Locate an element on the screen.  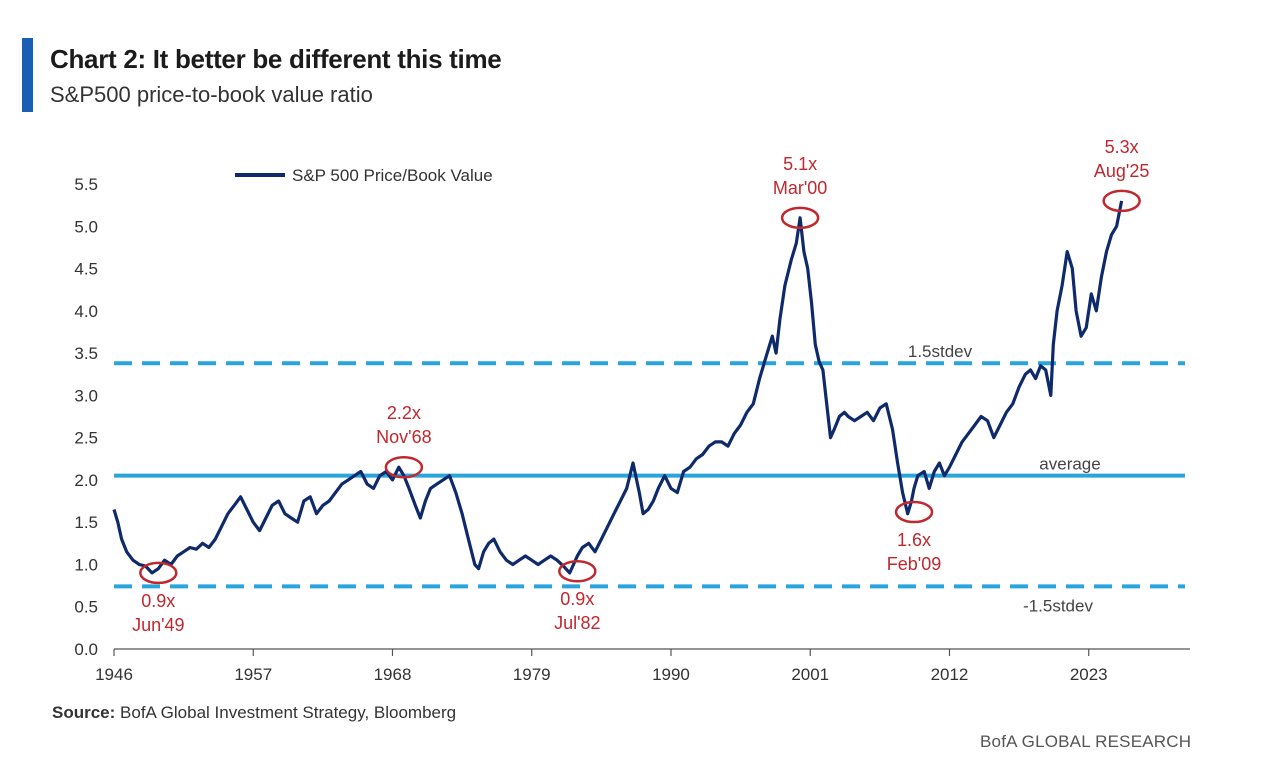
y-tick-label: 4.0 is located at coordinates (86, 311).